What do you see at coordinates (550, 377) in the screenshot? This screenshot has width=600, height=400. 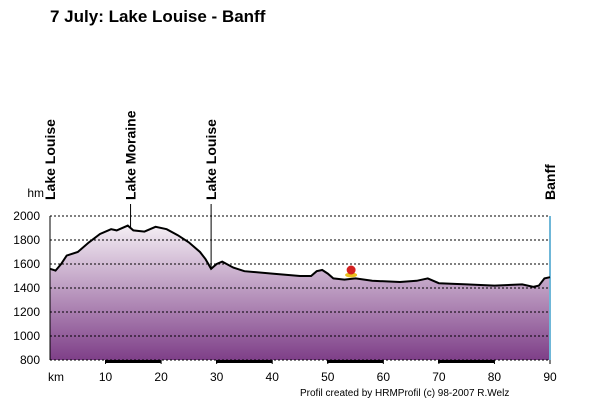 I see `x-tick-label: 90` at bounding box center [550, 377].